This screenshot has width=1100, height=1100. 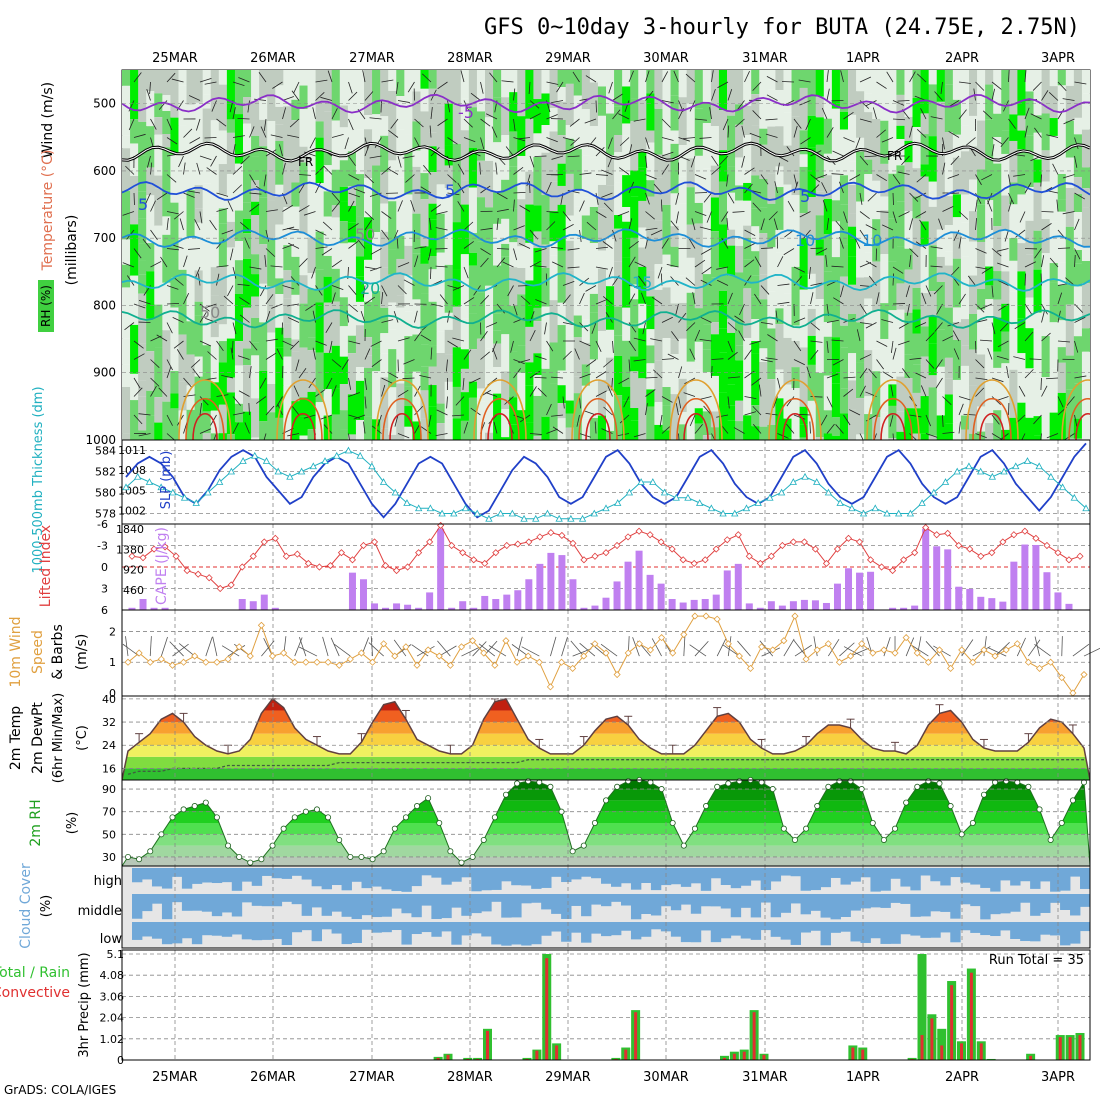 What do you see at coordinates (863, 58) in the screenshot?
I see `top-date-label: 1APR` at bounding box center [863, 58].